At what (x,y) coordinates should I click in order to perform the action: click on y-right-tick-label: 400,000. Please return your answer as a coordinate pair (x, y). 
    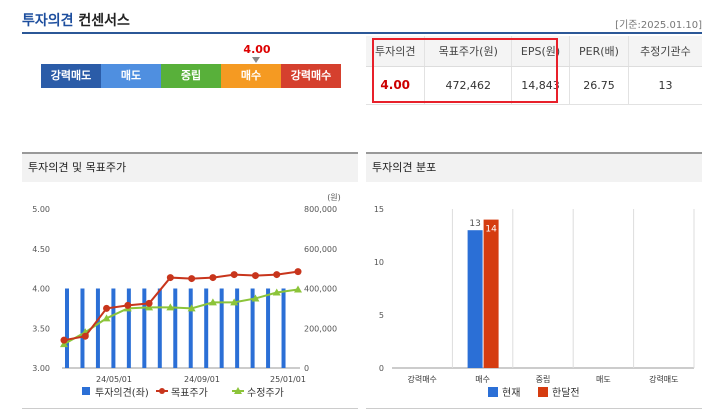
    Looking at the image, I should click on (320, 289).